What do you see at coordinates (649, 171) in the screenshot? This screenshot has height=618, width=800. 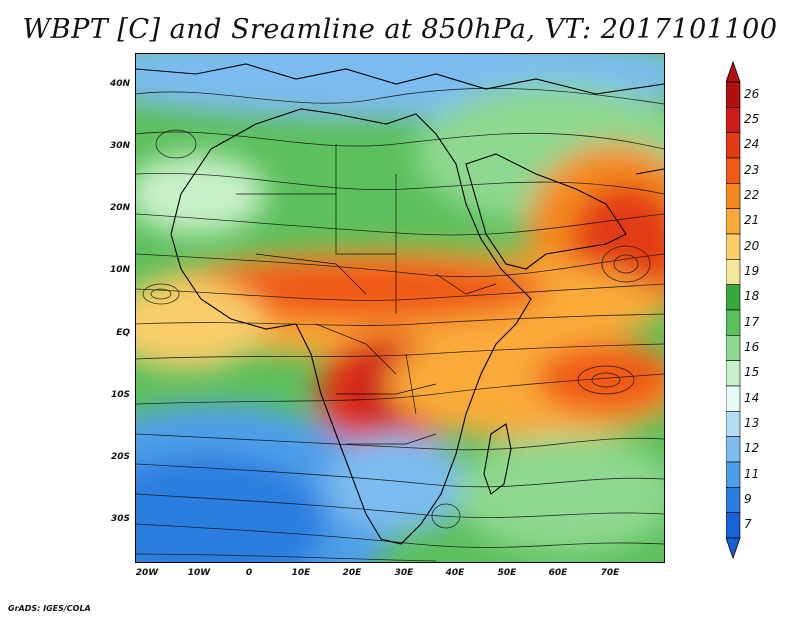 I see `india-coastline` at bounding box center [649, 171].